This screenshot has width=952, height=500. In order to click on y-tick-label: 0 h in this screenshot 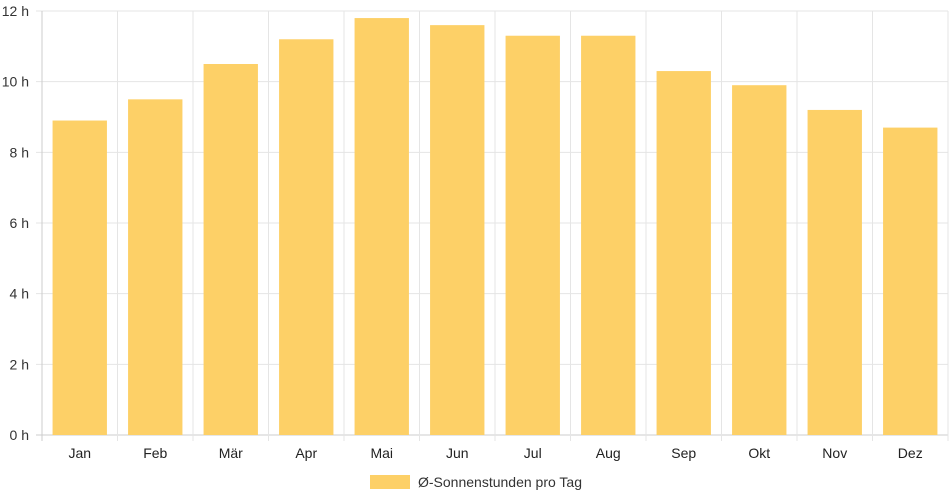, I will do `click(19, 435)`.